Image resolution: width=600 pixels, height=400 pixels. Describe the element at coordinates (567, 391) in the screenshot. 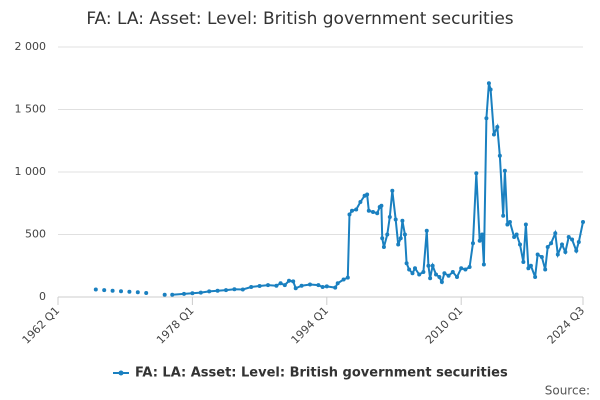

I see `source: Source:` at that location.